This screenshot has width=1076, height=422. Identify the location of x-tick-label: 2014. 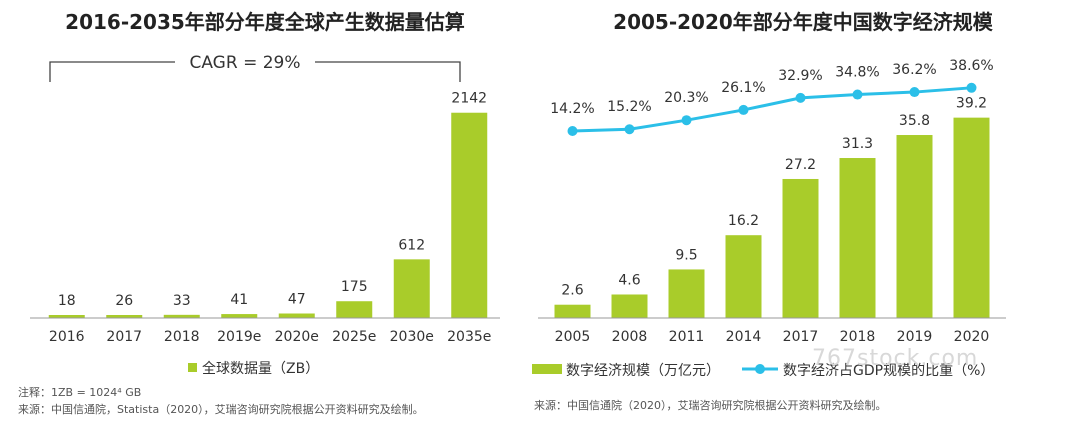
(744, 337).